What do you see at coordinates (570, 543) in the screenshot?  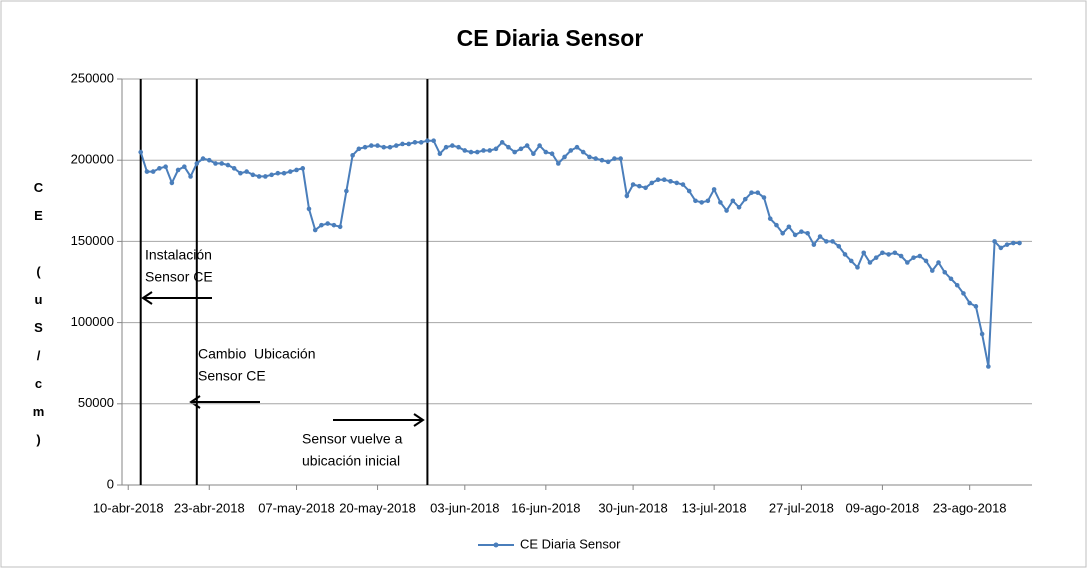 I see `legend-label: CE Diaria Sensor` at bounding box center [570, 543].